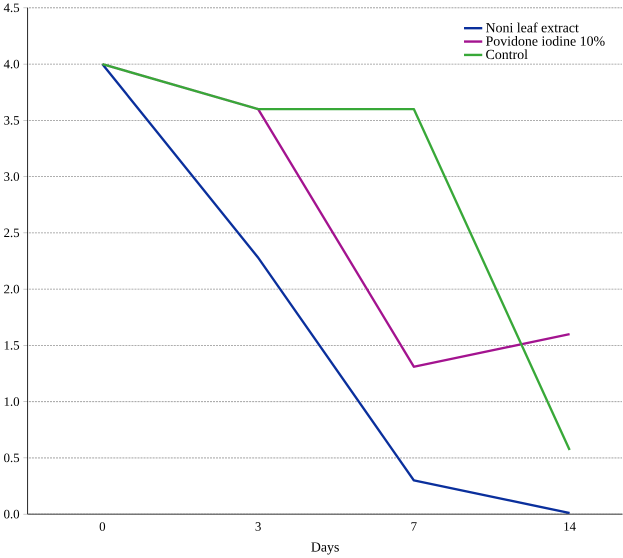 The image size is (623, 558). Describe the element at coordinates (12, 401) in the screenshot. I see `y-tick-label: 1.0` at that location.